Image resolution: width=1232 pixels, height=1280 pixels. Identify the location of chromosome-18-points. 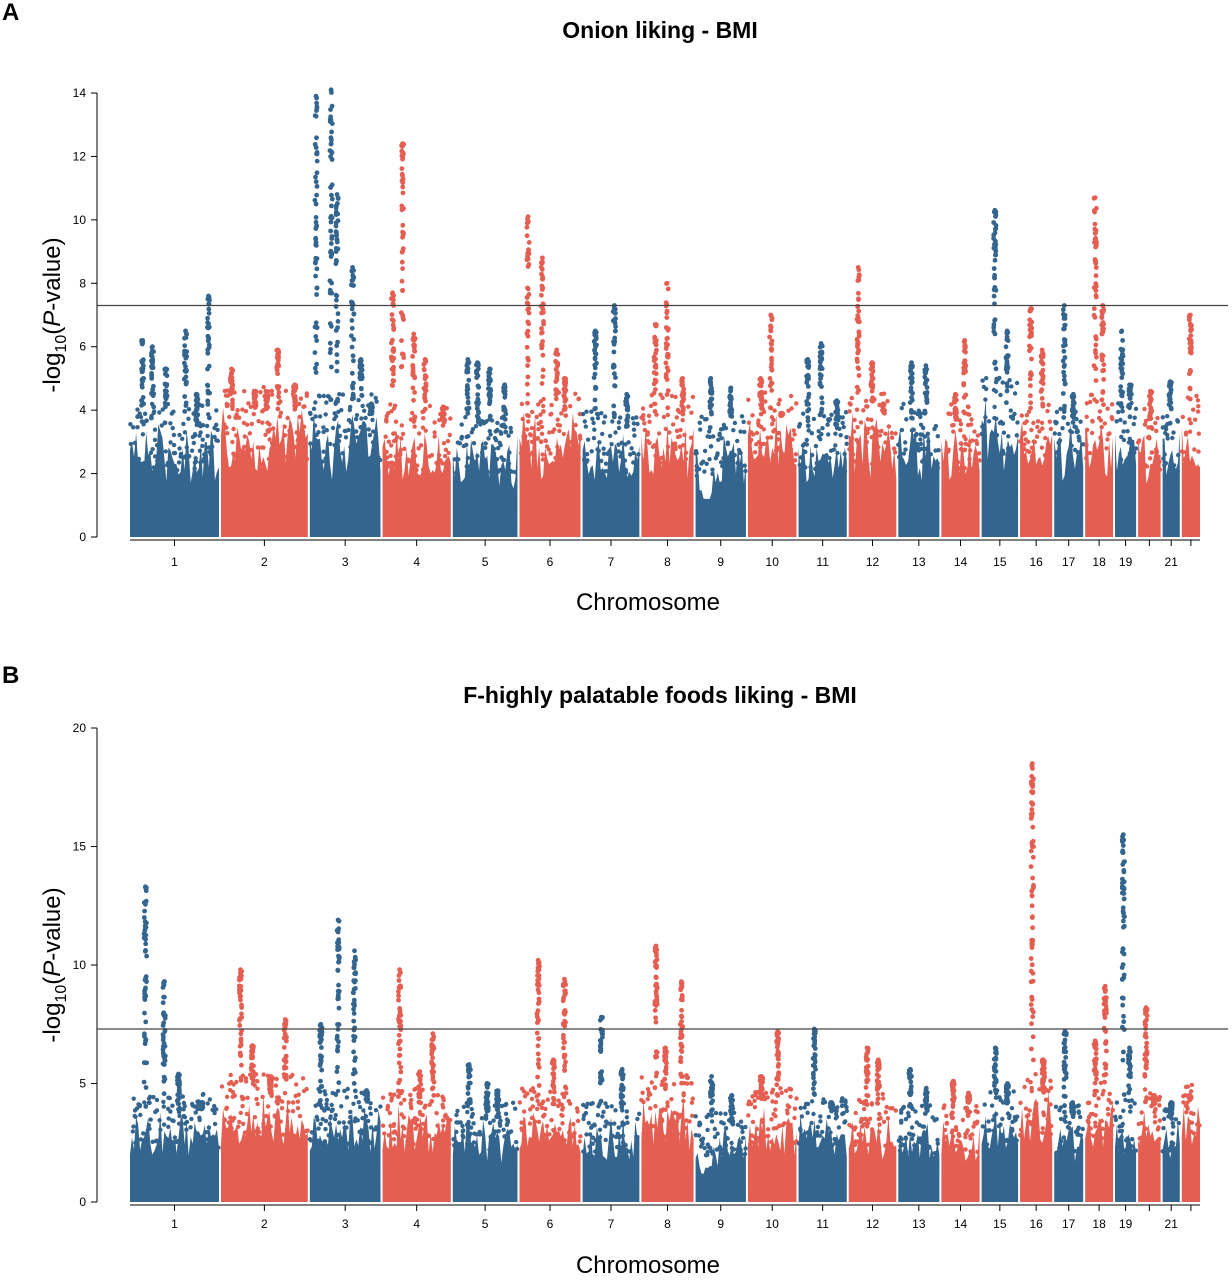
(1099, 366).